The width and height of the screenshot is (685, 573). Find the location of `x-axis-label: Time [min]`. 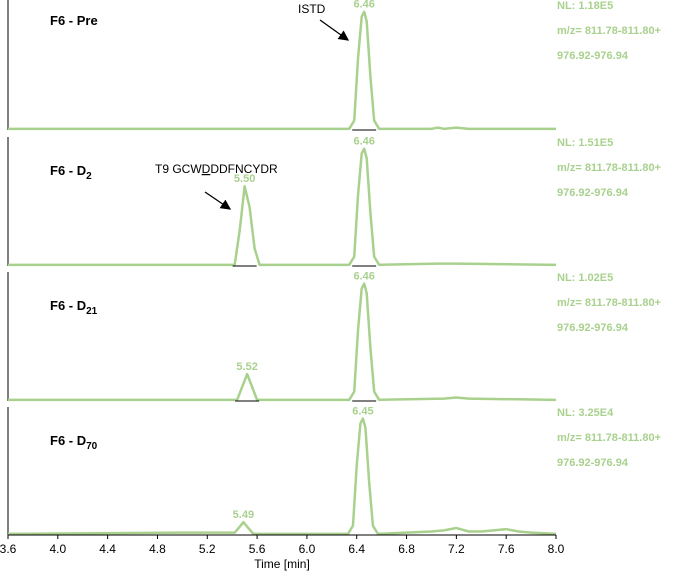

x-axis-label: Time [min] is located at coordinates (282, 564).